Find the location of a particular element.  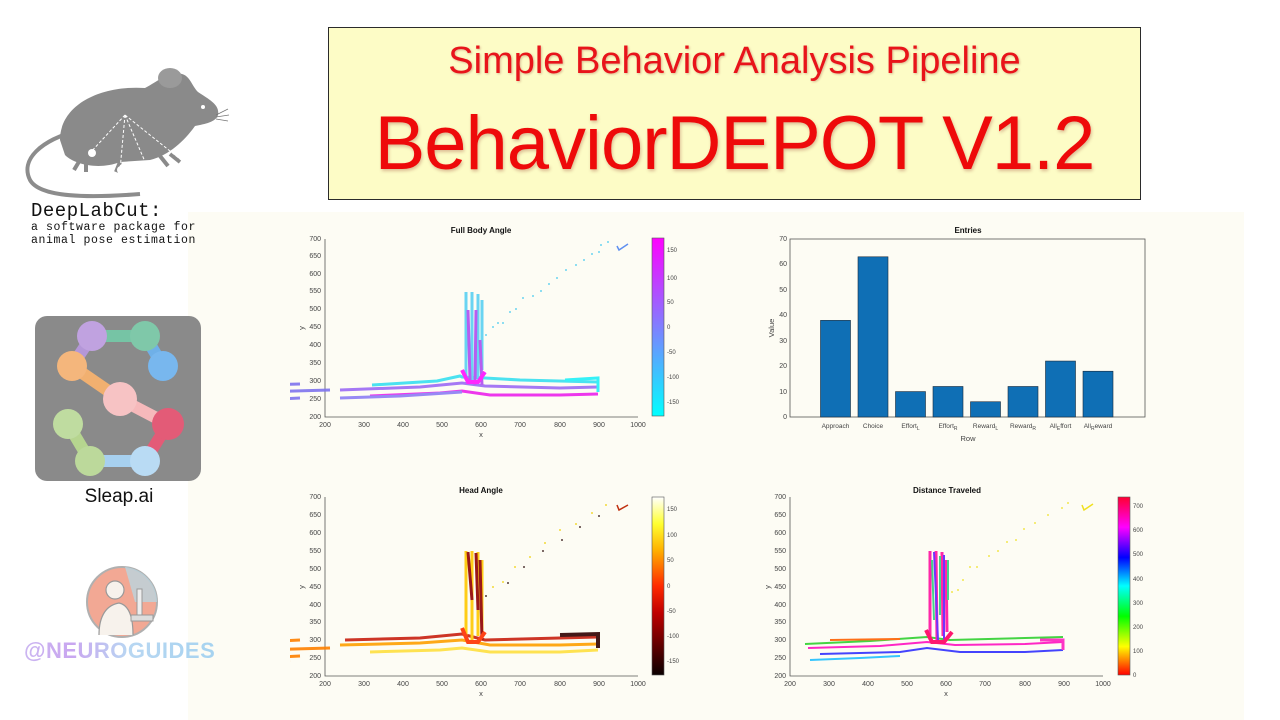

x-category-label: RewardR is located at coordinates (1023, 427).